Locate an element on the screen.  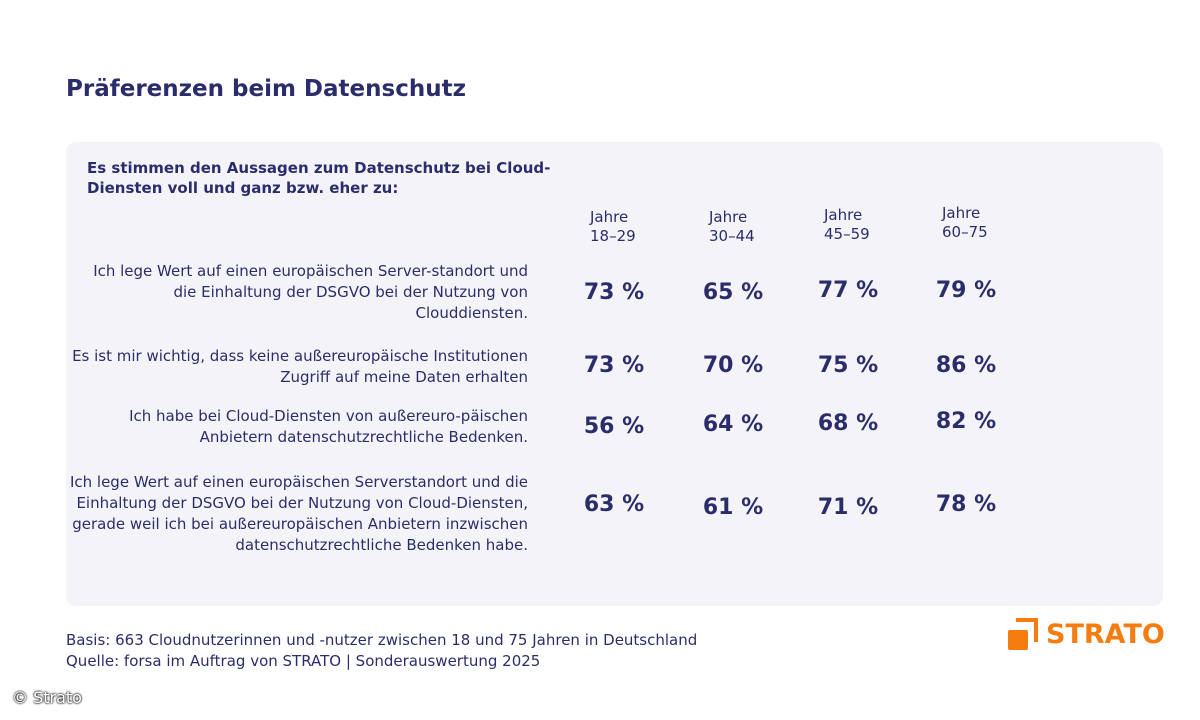
column-header: Jahre 18–29 is located at coordinates (635, 227).